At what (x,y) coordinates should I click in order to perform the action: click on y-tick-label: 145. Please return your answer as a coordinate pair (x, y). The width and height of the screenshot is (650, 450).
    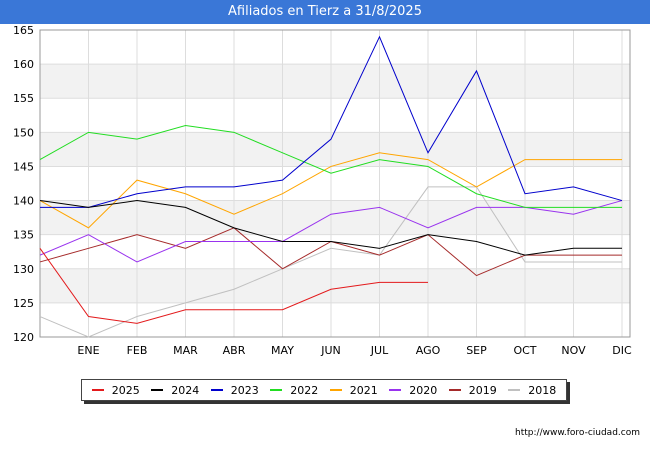
    Looking at the image, I should click on (23, 166).